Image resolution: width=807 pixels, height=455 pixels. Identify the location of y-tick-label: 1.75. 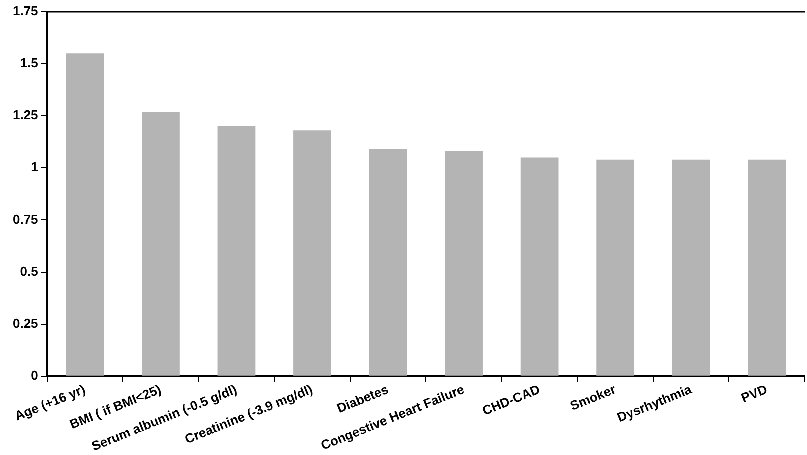
(25, 11).